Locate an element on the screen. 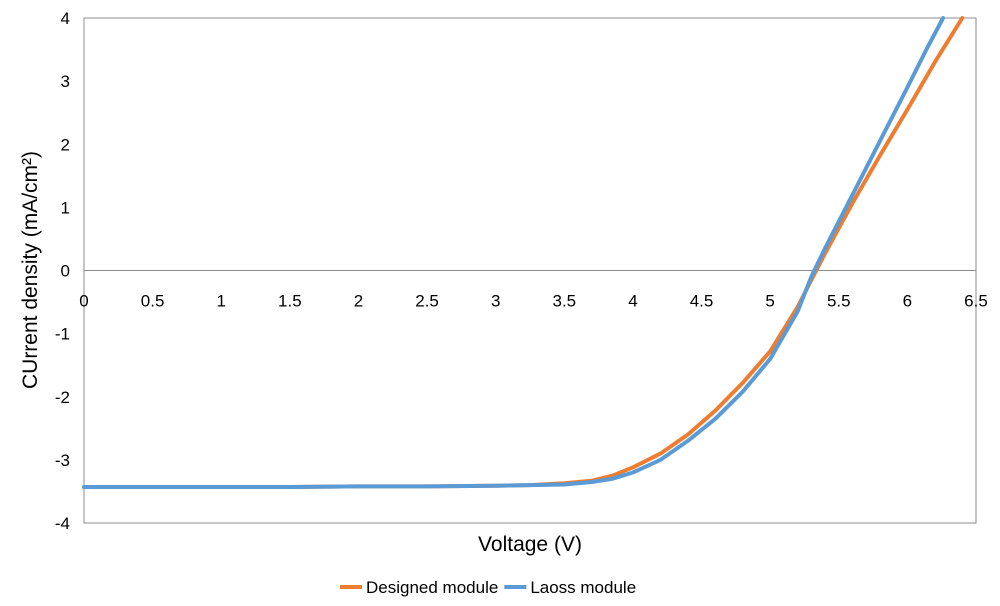  x-tick-label: 1 is located at coordinates (220, 301).